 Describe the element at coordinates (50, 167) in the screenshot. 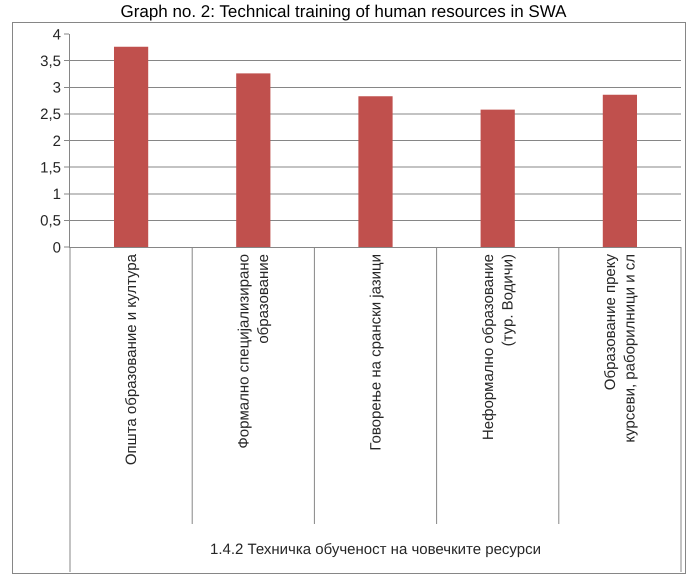

I see `y-tick-label: 1,5` at that location.